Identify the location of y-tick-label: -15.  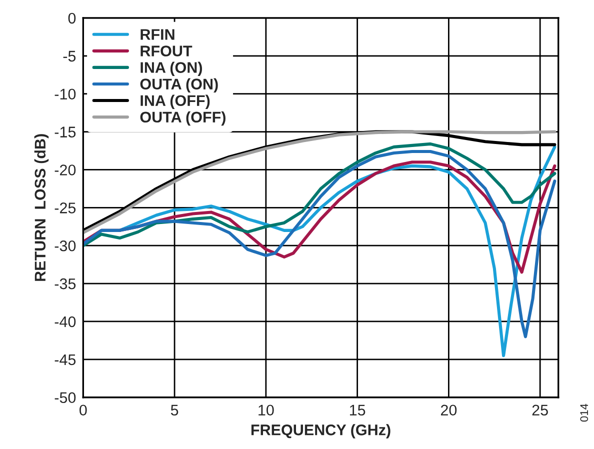
(65, 132).